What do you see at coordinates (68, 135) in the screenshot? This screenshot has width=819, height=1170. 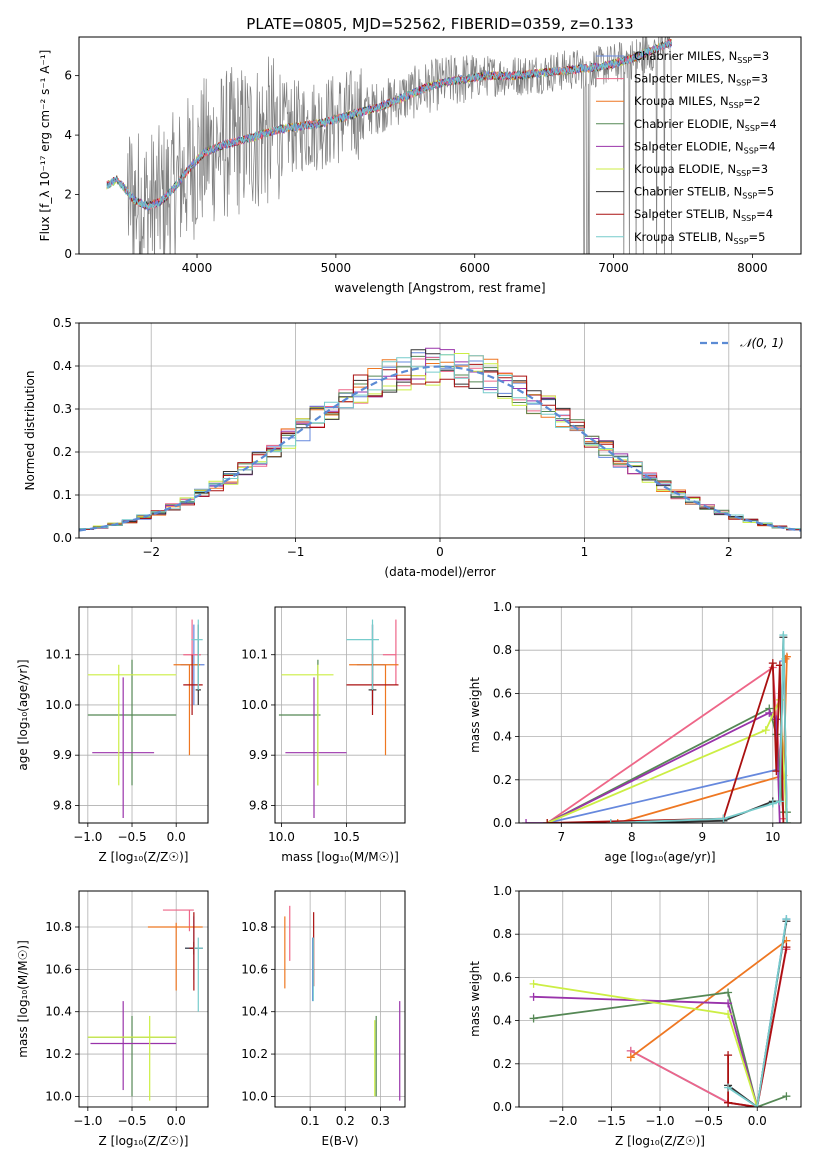 I see `spectrum-ytick-label: 4` at bounding box center [68, 135].